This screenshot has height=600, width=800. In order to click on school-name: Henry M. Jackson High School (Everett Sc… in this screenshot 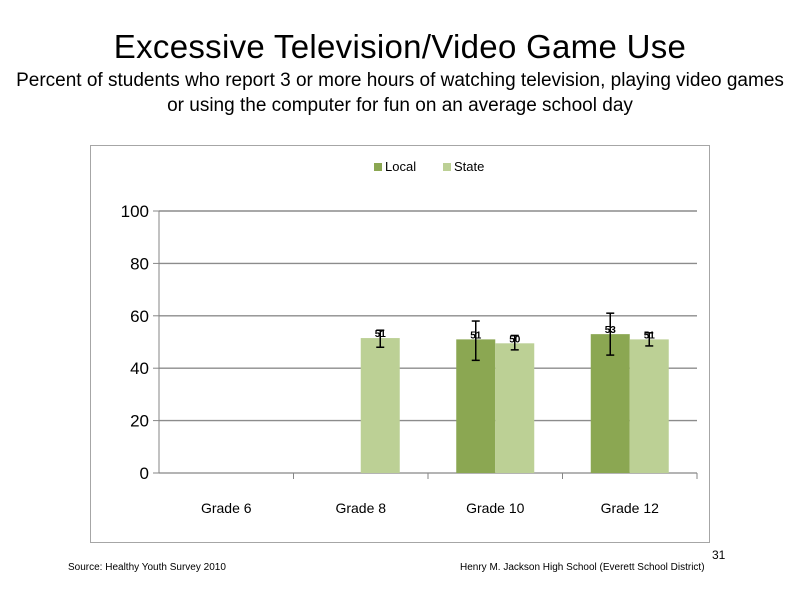, I will do `click(582, 567)`.